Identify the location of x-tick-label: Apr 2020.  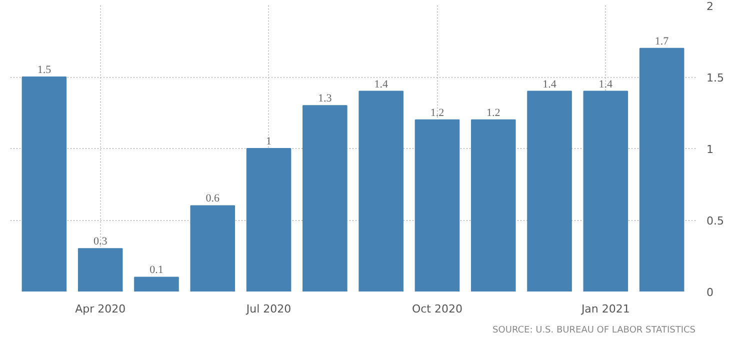
(100, 309).